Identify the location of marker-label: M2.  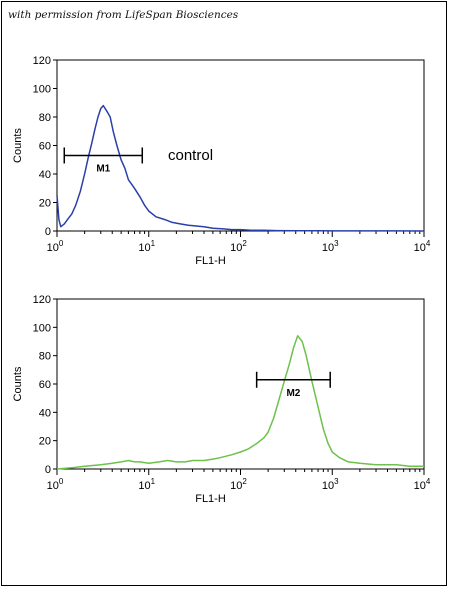
(293, 393).